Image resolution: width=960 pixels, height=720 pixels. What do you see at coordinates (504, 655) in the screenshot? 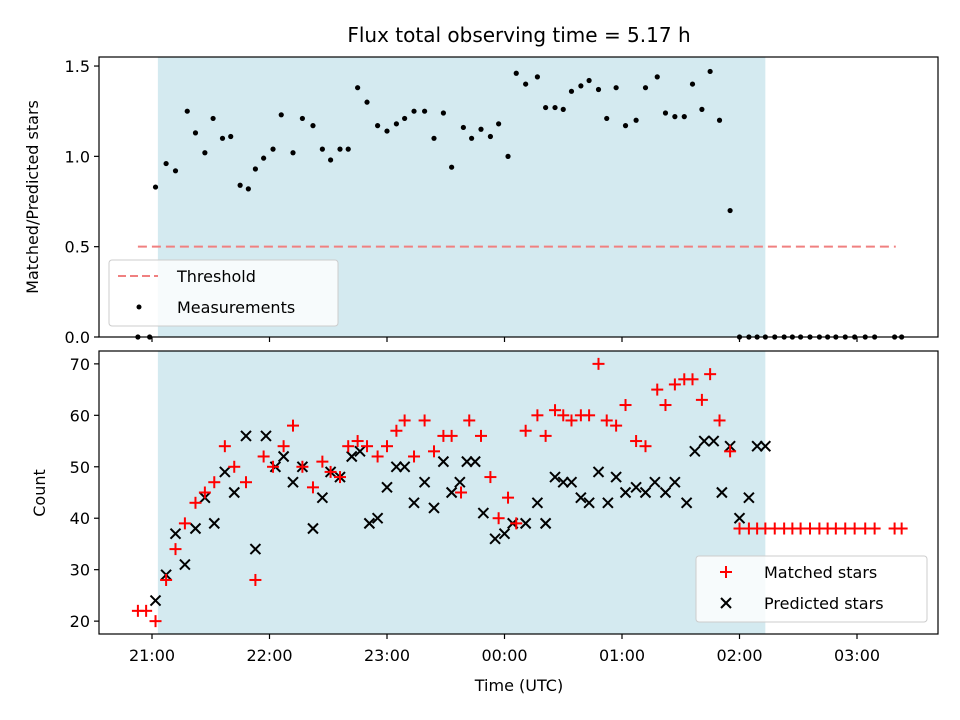
I see `x-tick-label: 00:00` at bounding box center [504, 655].